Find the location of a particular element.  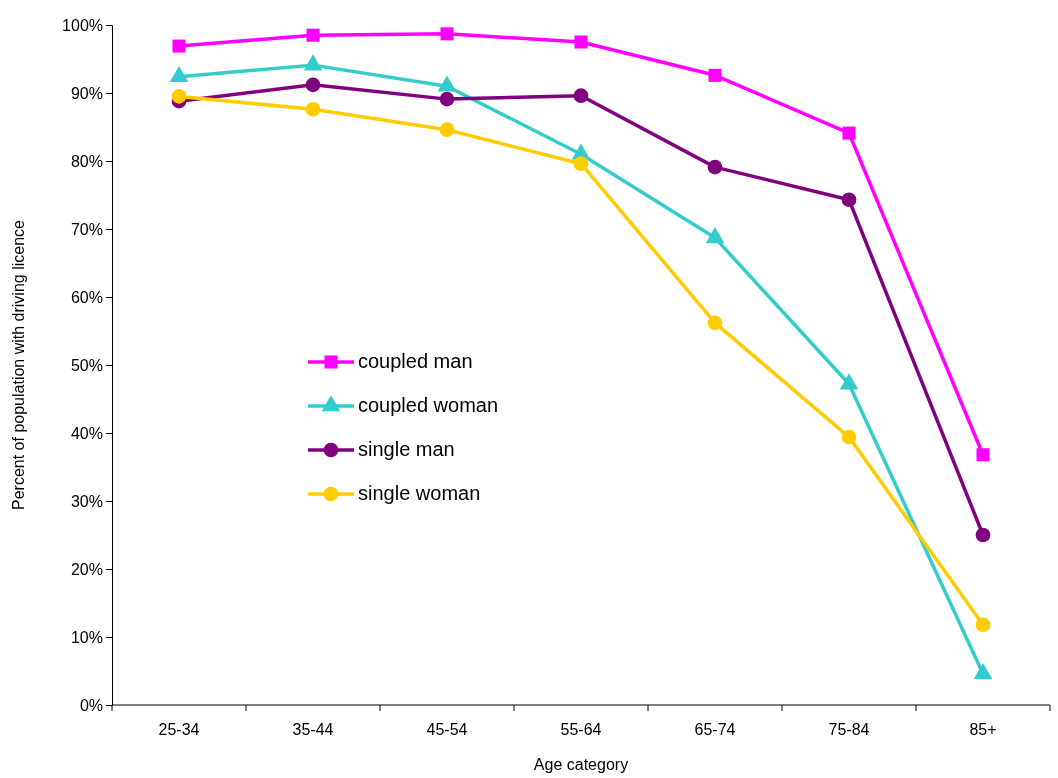

legend-label: single woman is located at coordinates (419, 493).